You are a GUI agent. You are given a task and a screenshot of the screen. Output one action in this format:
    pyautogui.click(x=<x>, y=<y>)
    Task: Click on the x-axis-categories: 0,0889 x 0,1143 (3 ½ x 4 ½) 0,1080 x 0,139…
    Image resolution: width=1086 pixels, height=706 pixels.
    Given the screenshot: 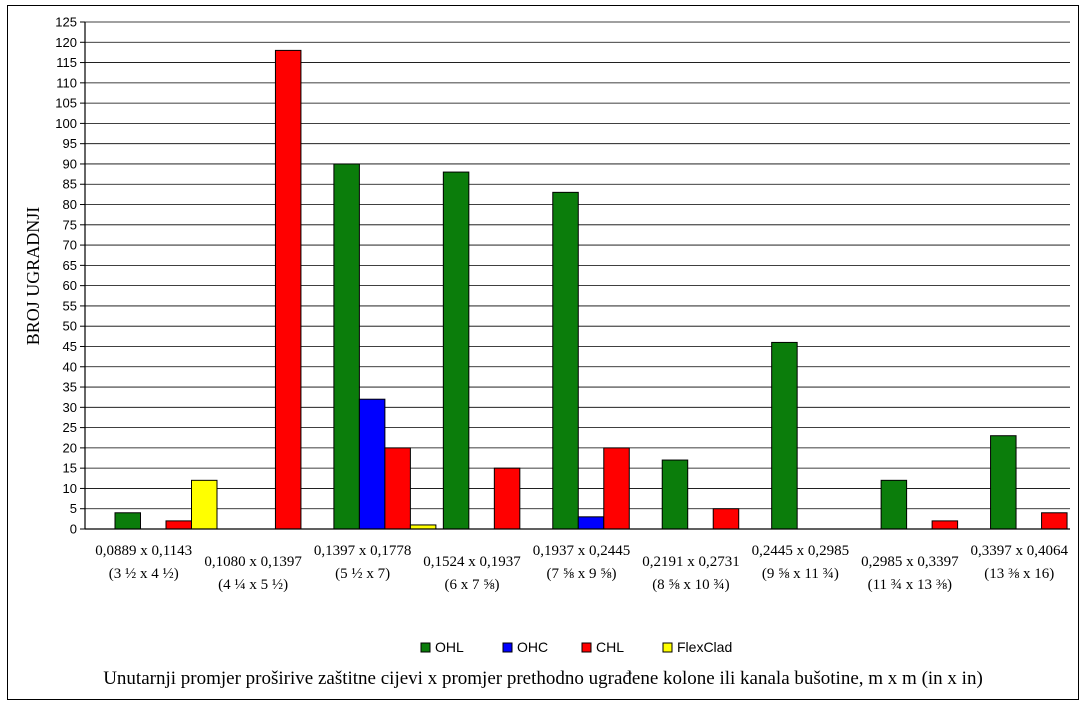 What is the action you would take?
    pyautogui.click(x=581, y=568)
    